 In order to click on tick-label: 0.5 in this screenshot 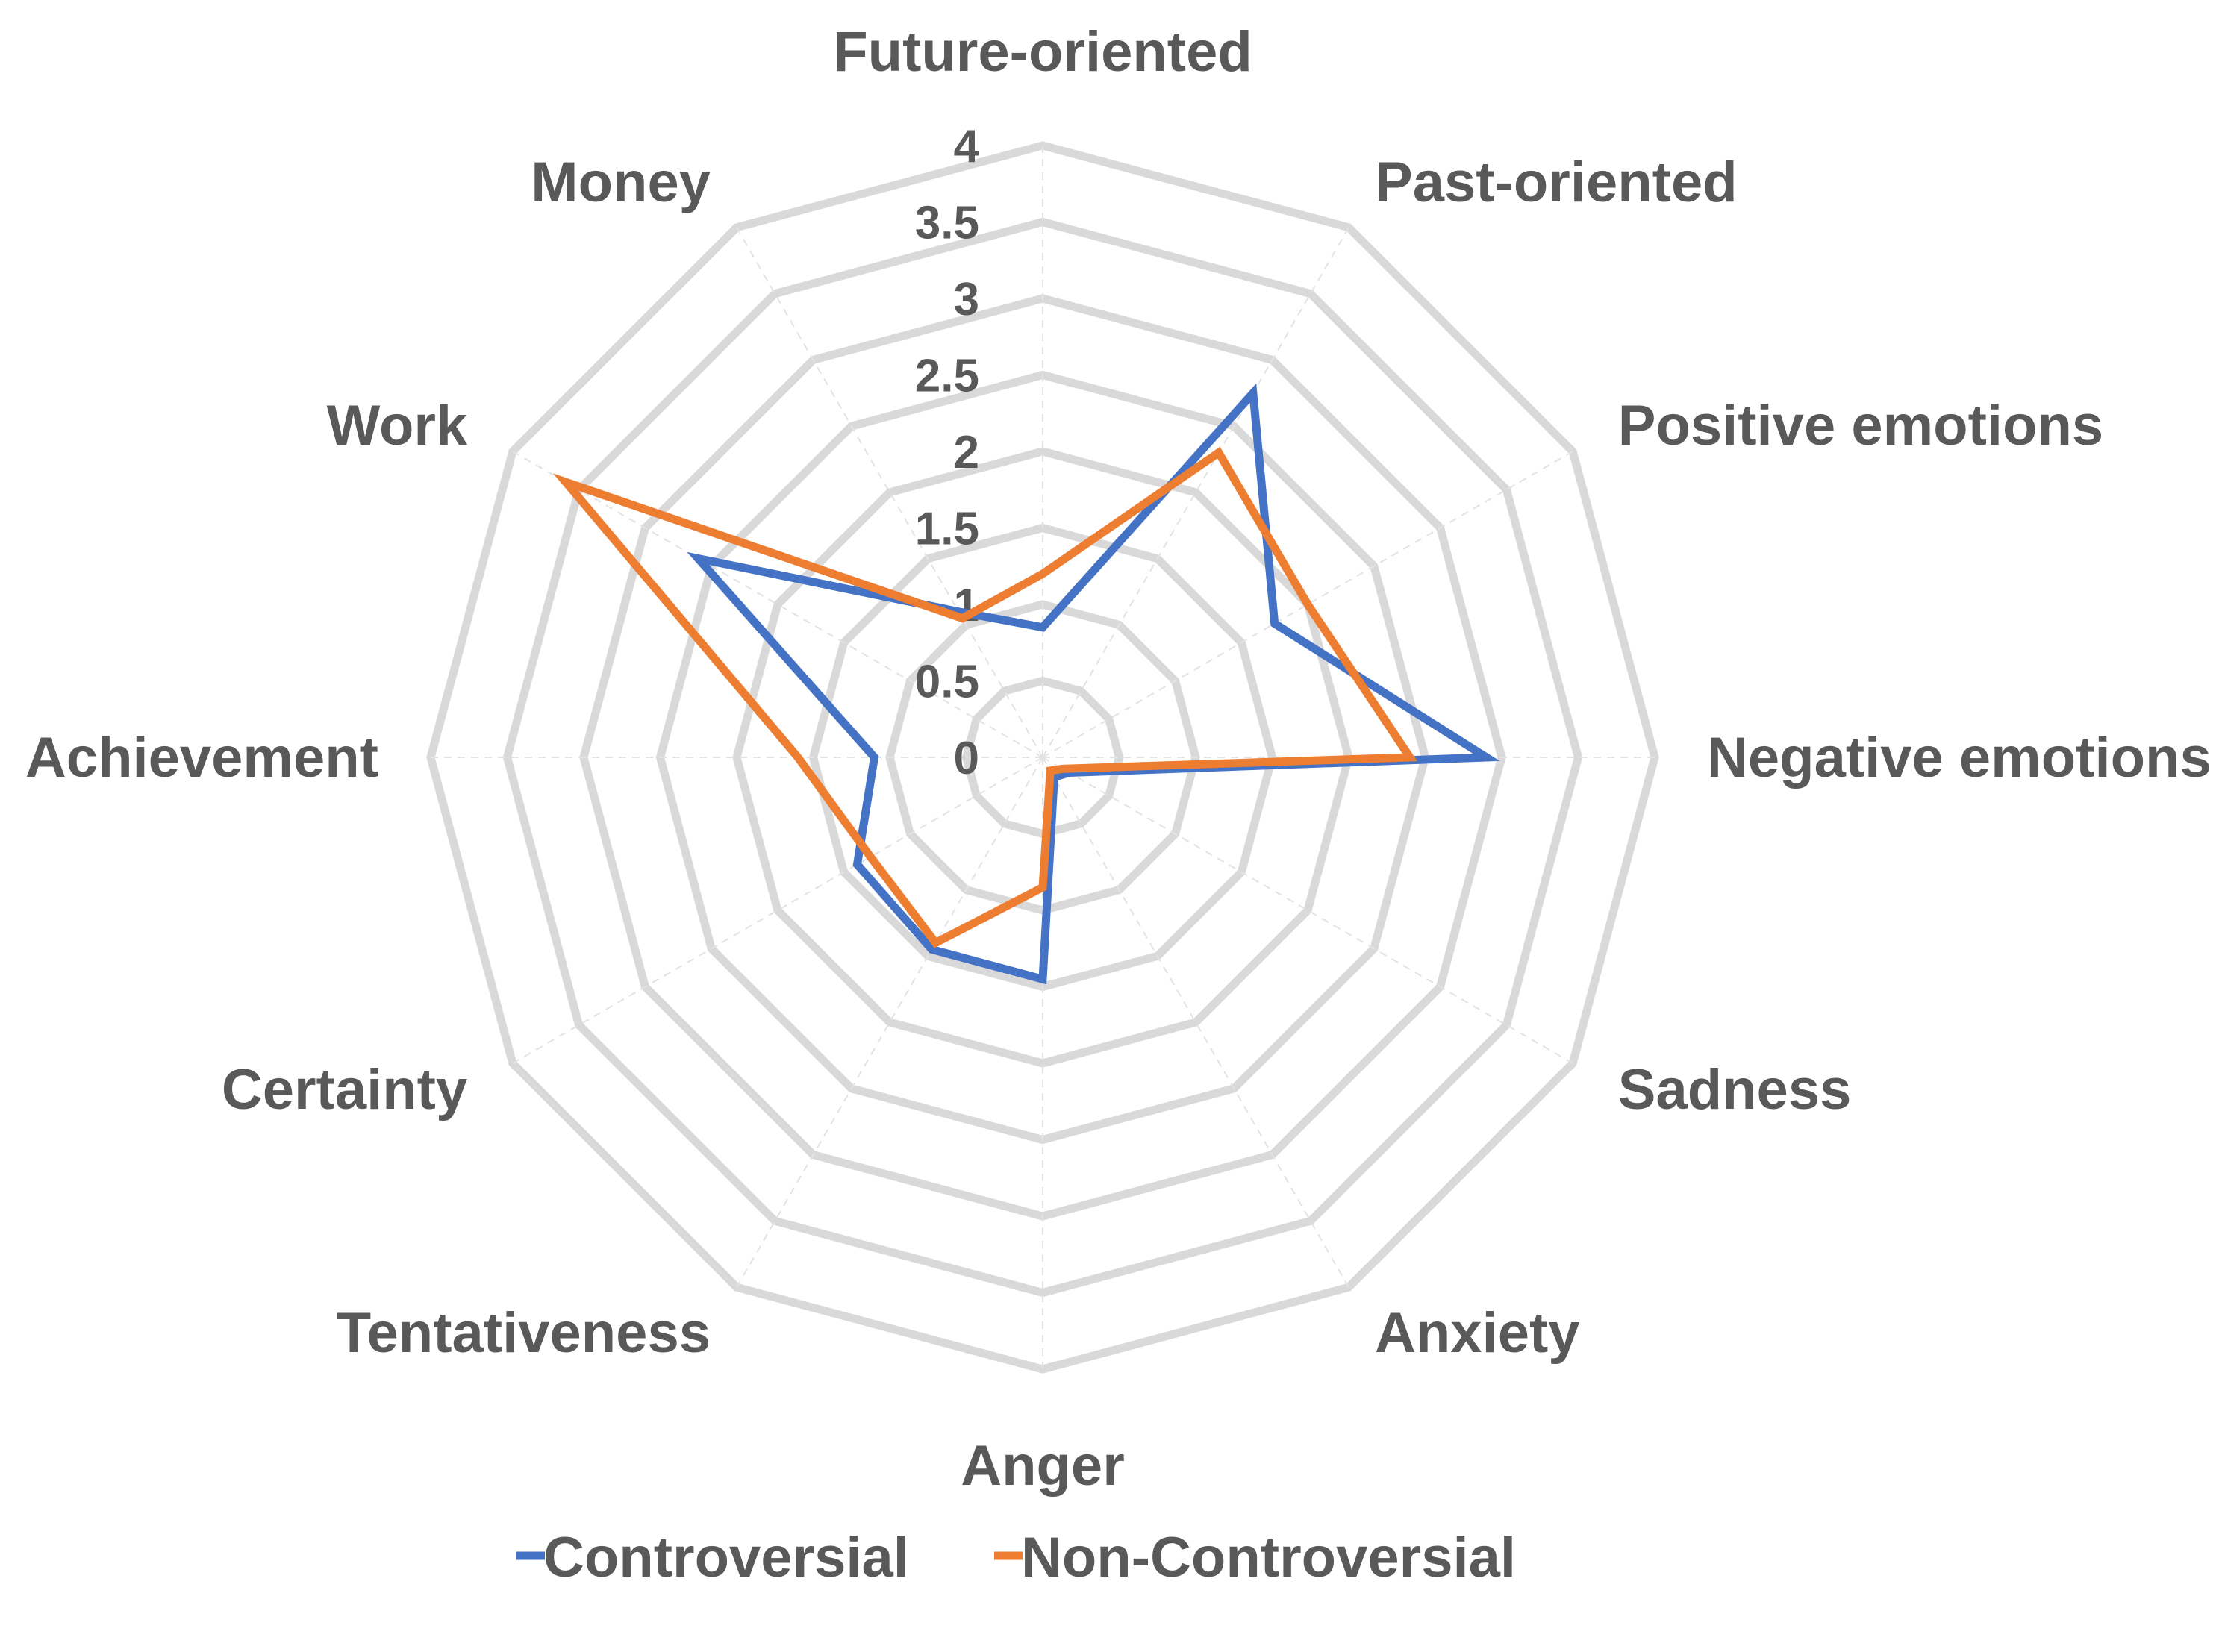, I will do `click(947, 682)`.